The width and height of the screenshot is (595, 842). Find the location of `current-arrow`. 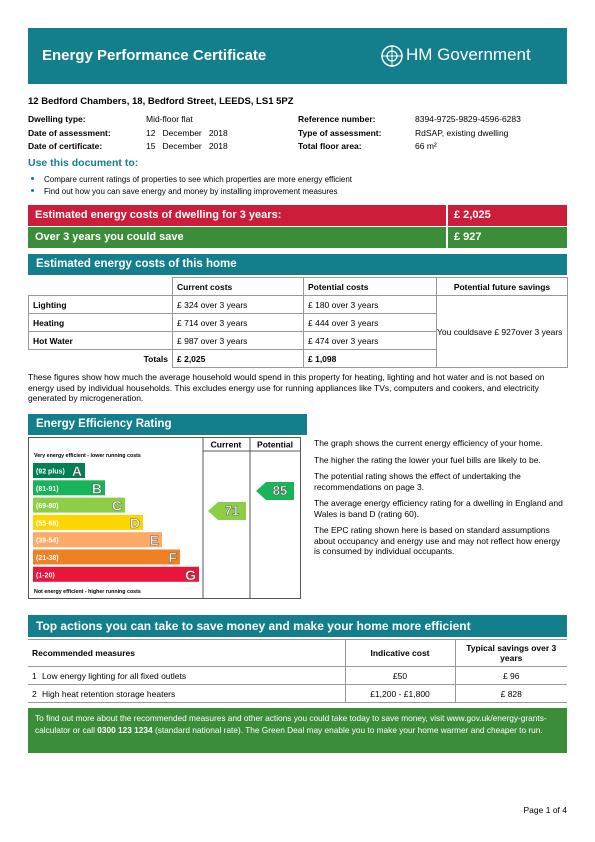

current-arrow is located at coordinates (227, 511).